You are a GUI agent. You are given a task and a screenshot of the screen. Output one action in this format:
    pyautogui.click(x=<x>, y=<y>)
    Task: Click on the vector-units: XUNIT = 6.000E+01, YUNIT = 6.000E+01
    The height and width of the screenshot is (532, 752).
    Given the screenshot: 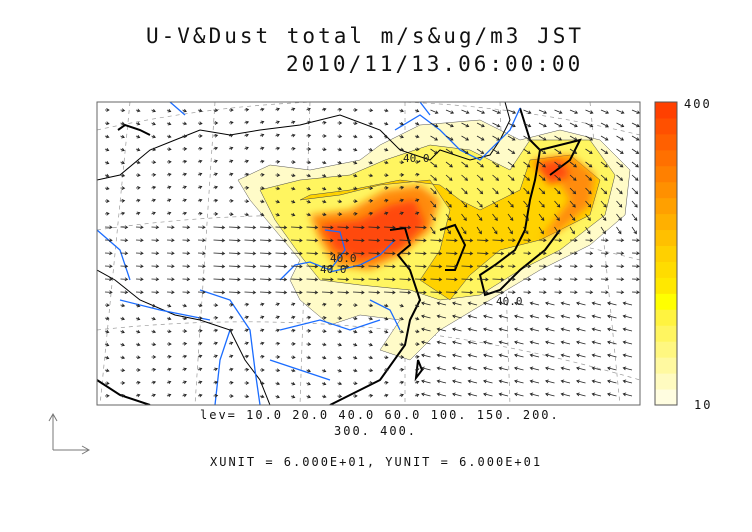 What is the action you would take?
    pyautogui.click(x=376, y=462)
    